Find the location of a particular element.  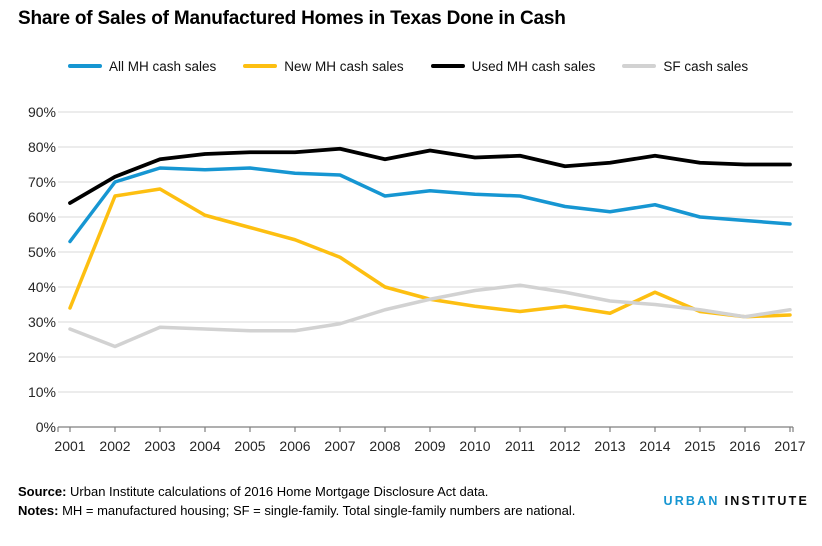

x-axis-label-2008: 2008 is located at coordinates (384, 446).